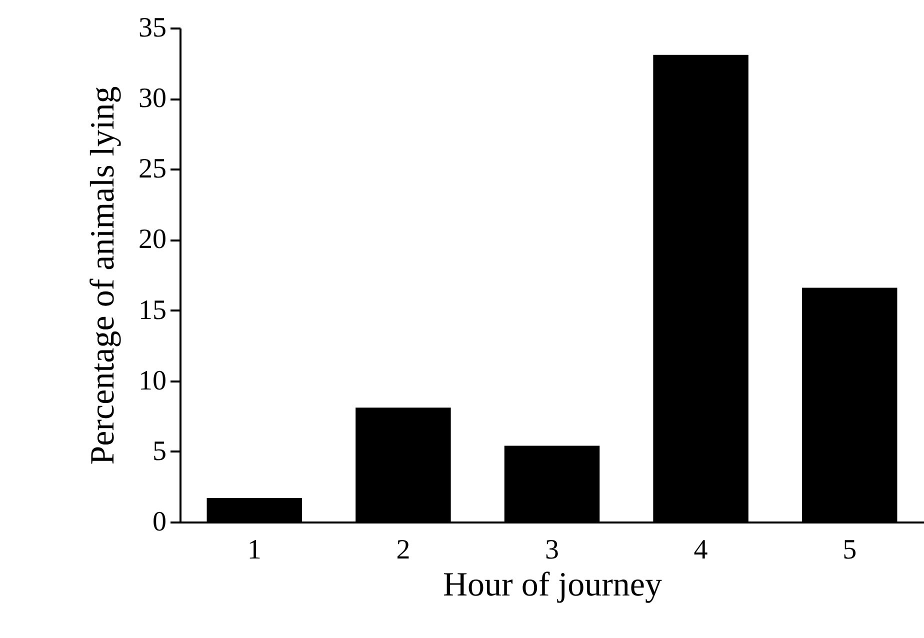 This screenshot has width=924, height=638. I want to click on y-tick-label: 15, so click(152, 310).